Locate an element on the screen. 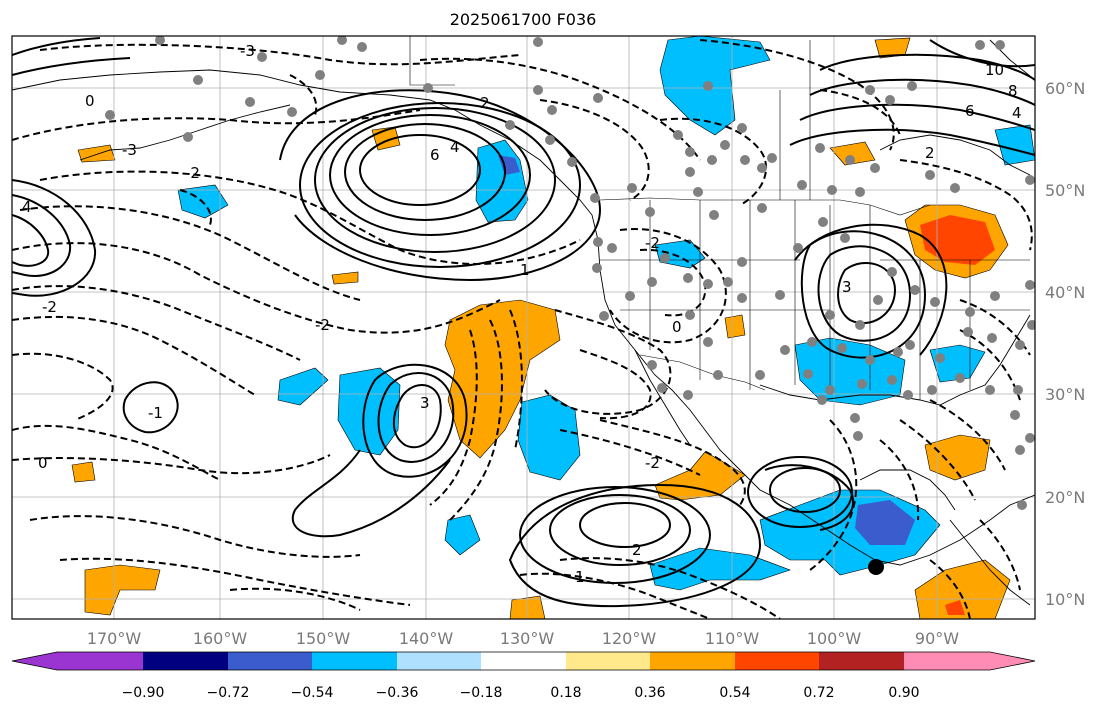 The width and height of the screenshot is (1105, 712). contour-label: 6 is located at coordinates (970, 111).